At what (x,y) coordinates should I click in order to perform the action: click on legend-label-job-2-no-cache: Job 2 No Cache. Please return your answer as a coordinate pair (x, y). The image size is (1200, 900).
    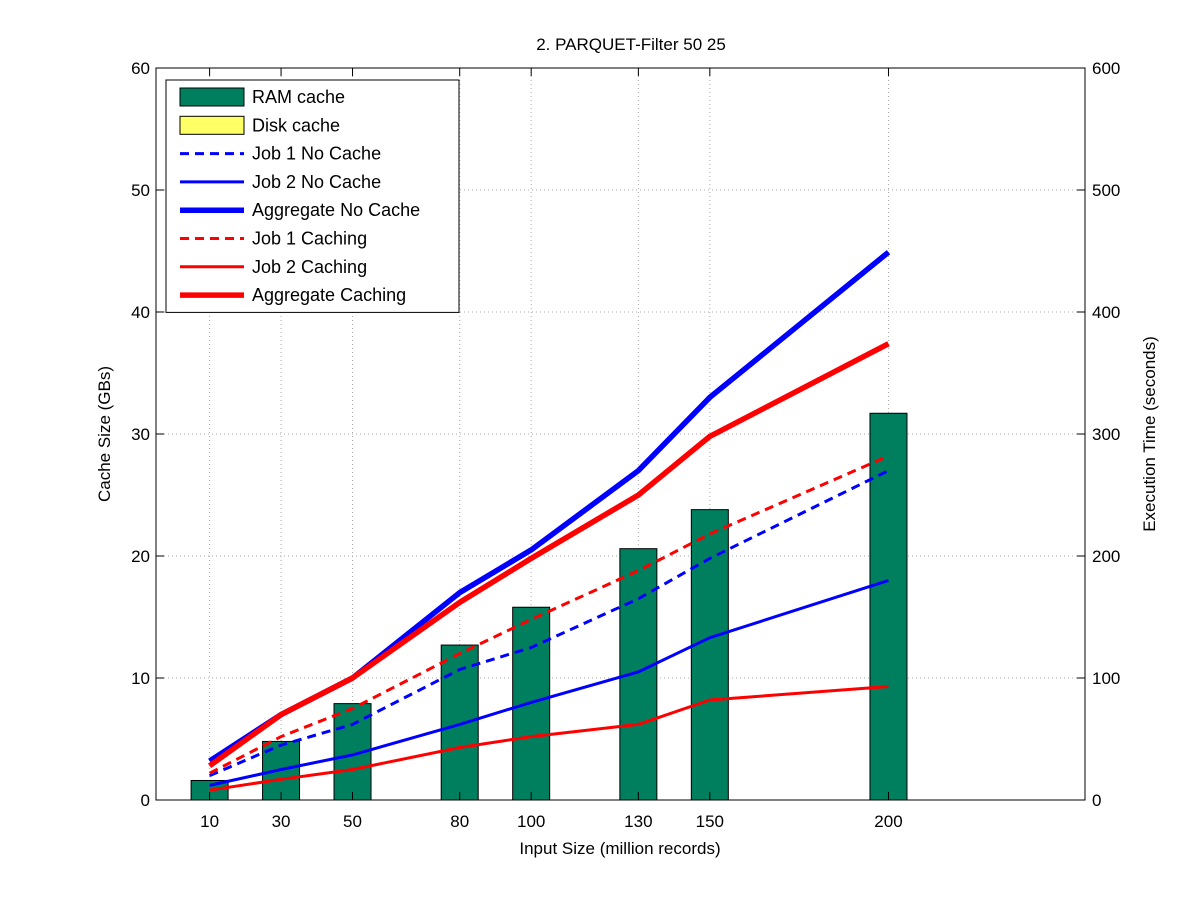
    Looking at the image, I should click on (316, 182).